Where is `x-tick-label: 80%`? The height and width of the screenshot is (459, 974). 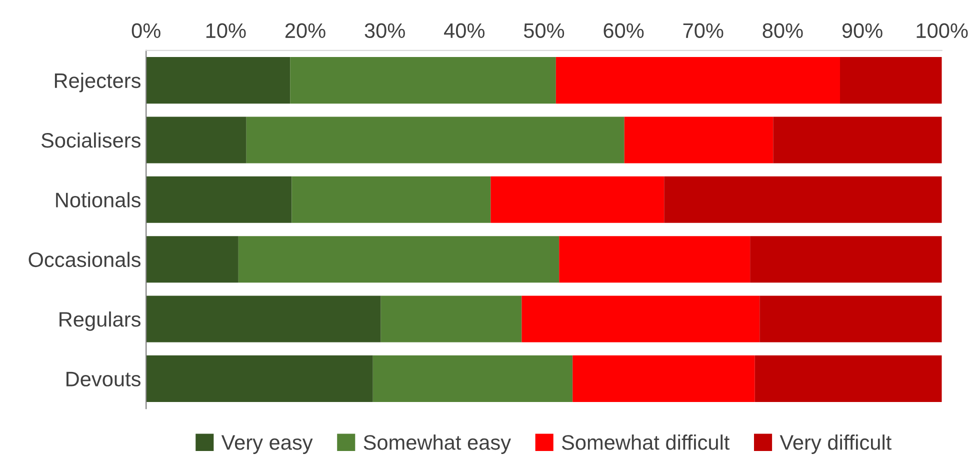 x-tick-label: 80% is located at coordinates (782, 30).